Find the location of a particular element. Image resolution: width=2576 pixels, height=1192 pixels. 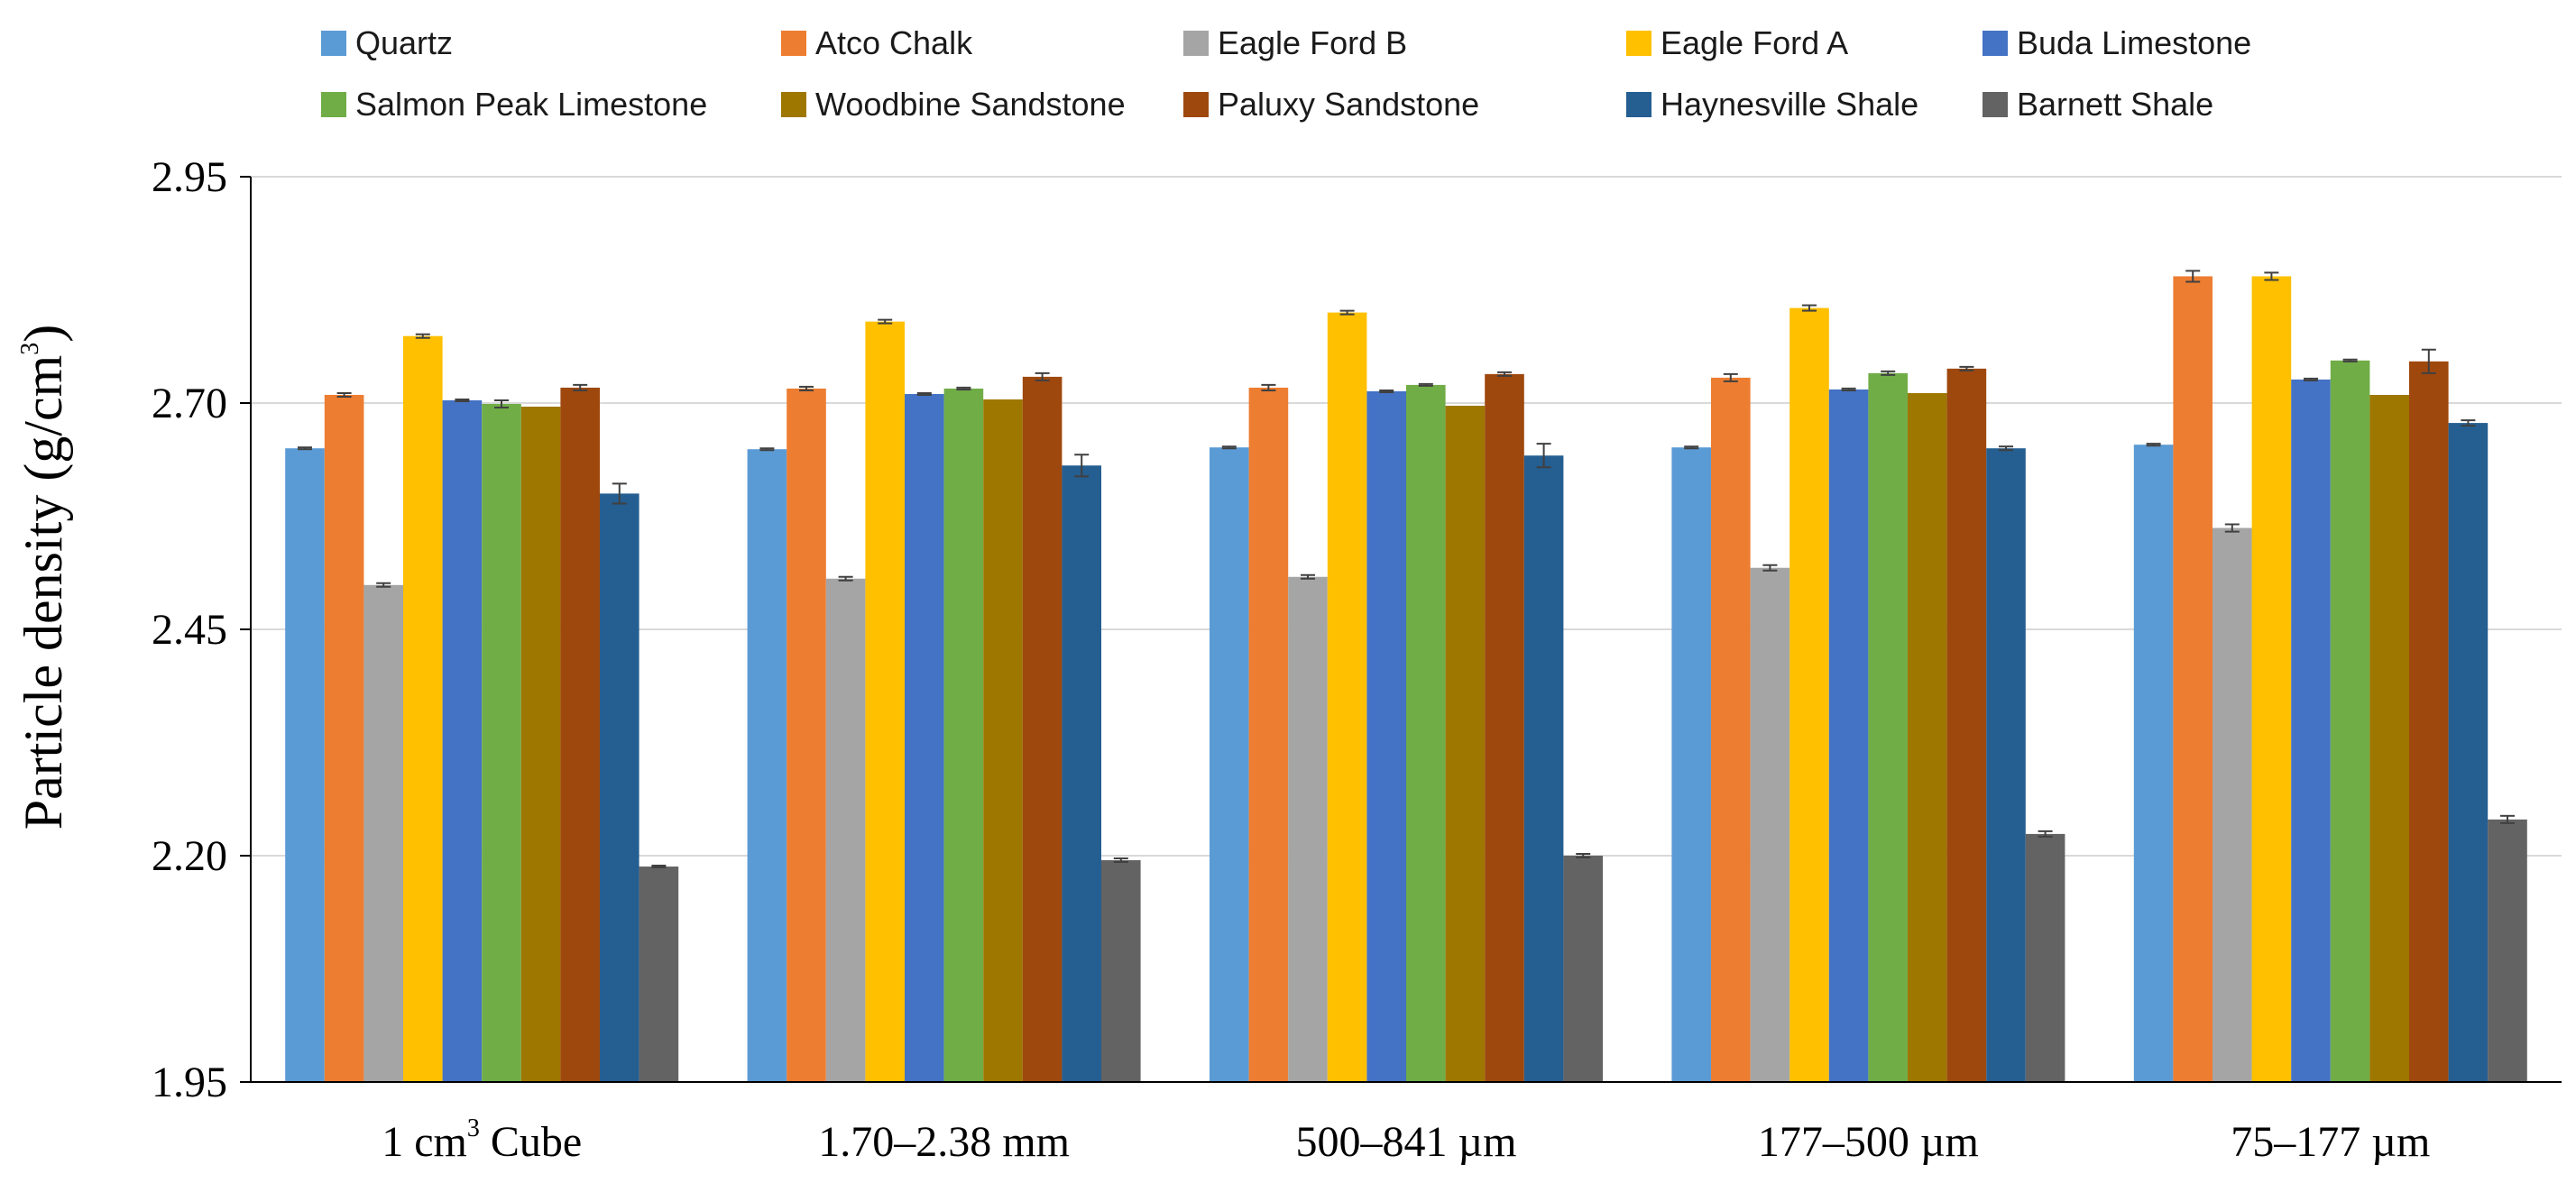

y-axis-label-text: Particle density (g/cm is located at coordinates (43, 592).